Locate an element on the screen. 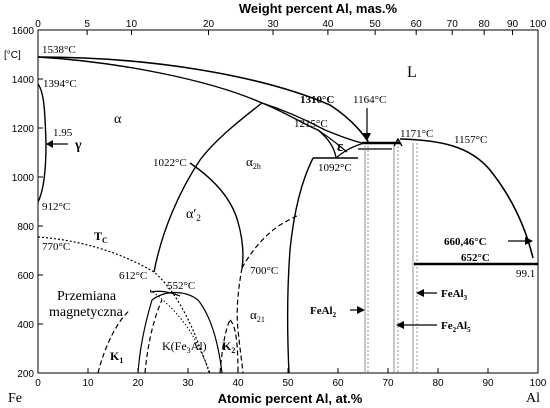  label-991: 99.1 is located at coordinates (525, 274).